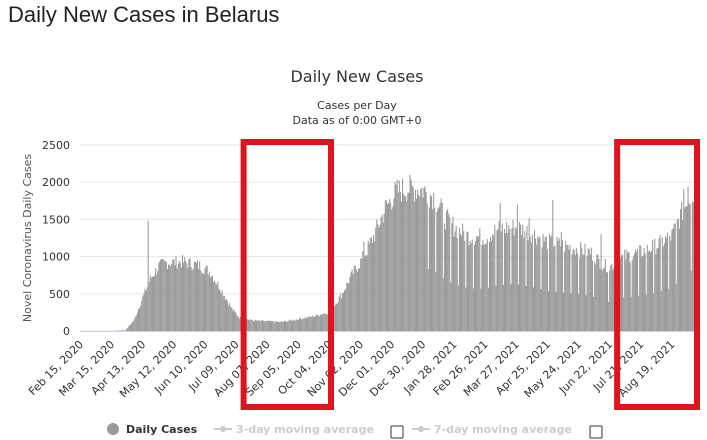 This screenshot has height=440, width=707. What do you see at coordinates (356, 76) in the screenshot?
I see `chart-title: Daily New Cases` at bounding box center [356, 76].